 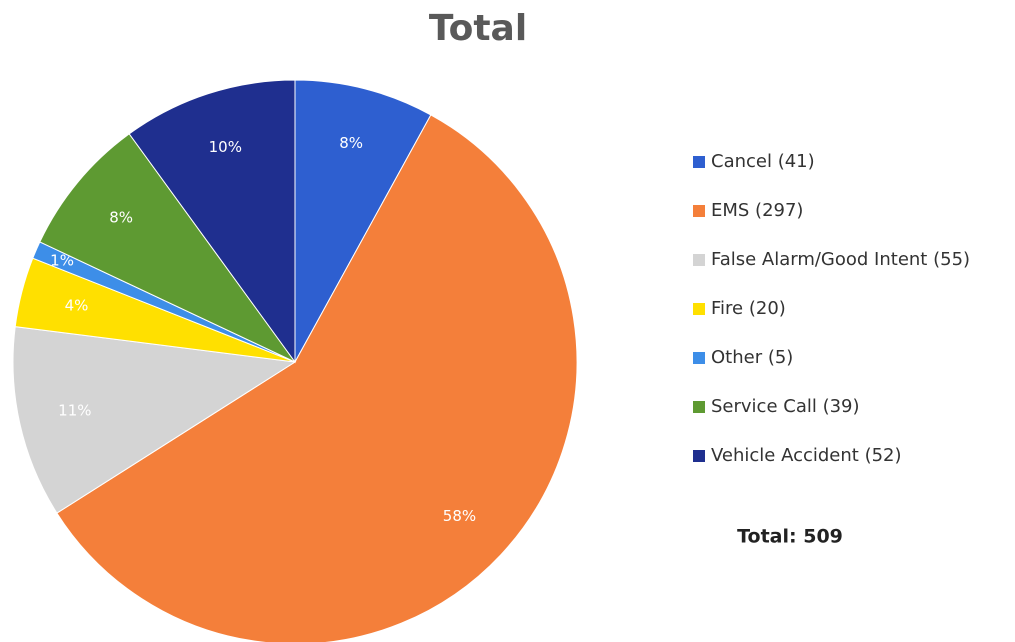 What do you see at coordinates (748, 308) in the screenshot?
I see `legend-label: Fire (20)` at bounding box center [748, 308].